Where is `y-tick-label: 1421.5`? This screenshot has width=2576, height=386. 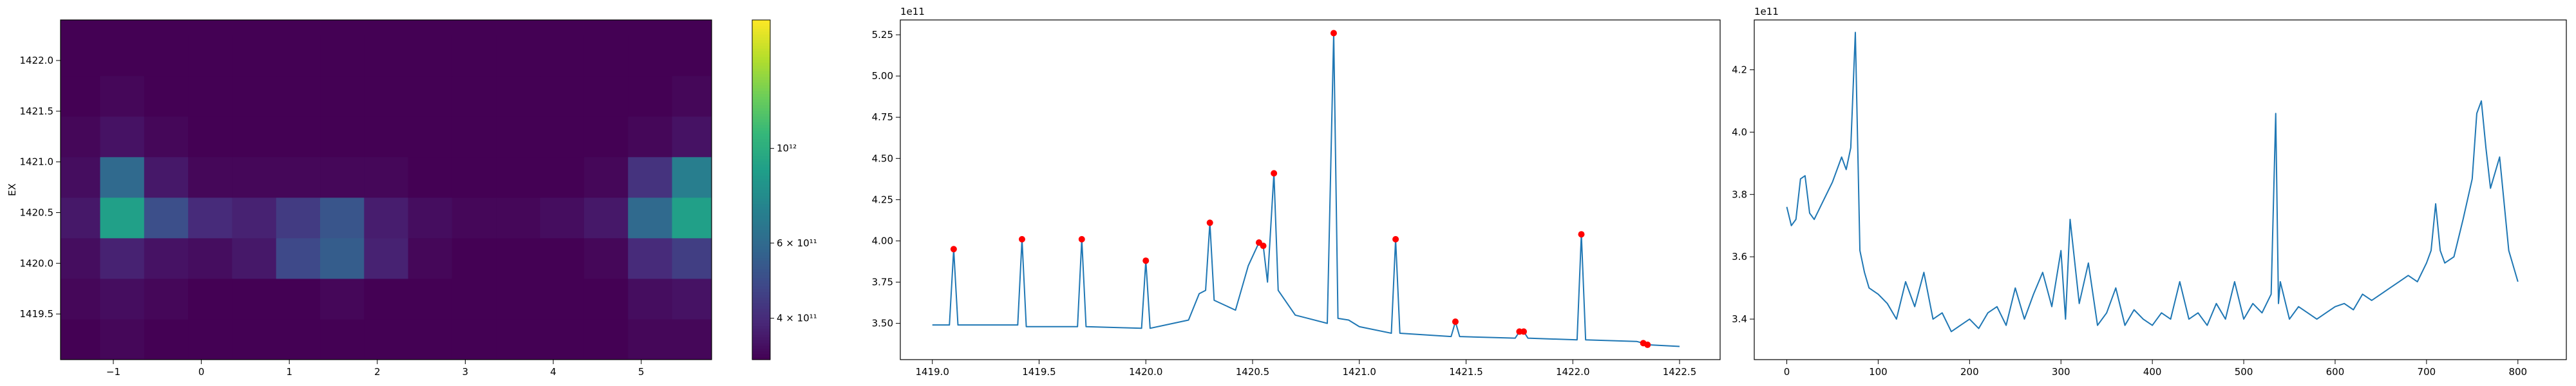 y-tick-label: 1421.5 is located at coordinates (37, 111).